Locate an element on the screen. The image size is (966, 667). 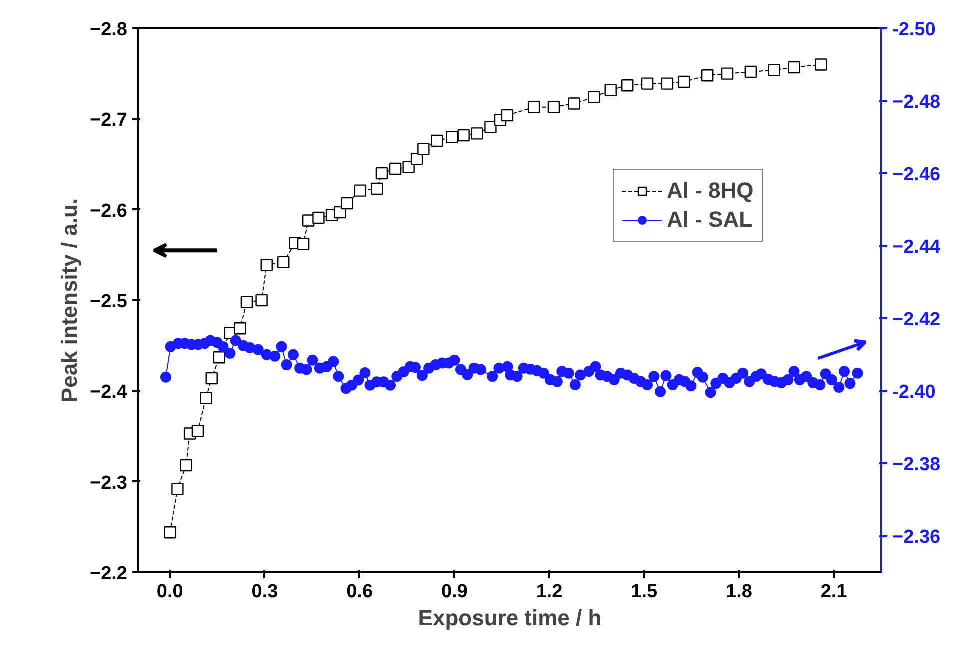
y-tick-label: −2.6 is located at coordinates (109, 211).